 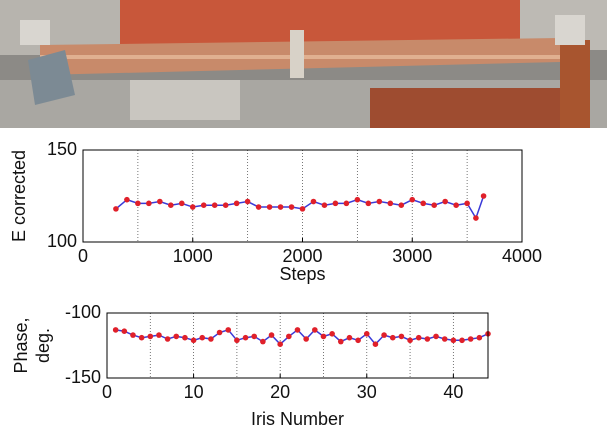 I want to click on x-tick-label: 40, so click(x=453, y=392).